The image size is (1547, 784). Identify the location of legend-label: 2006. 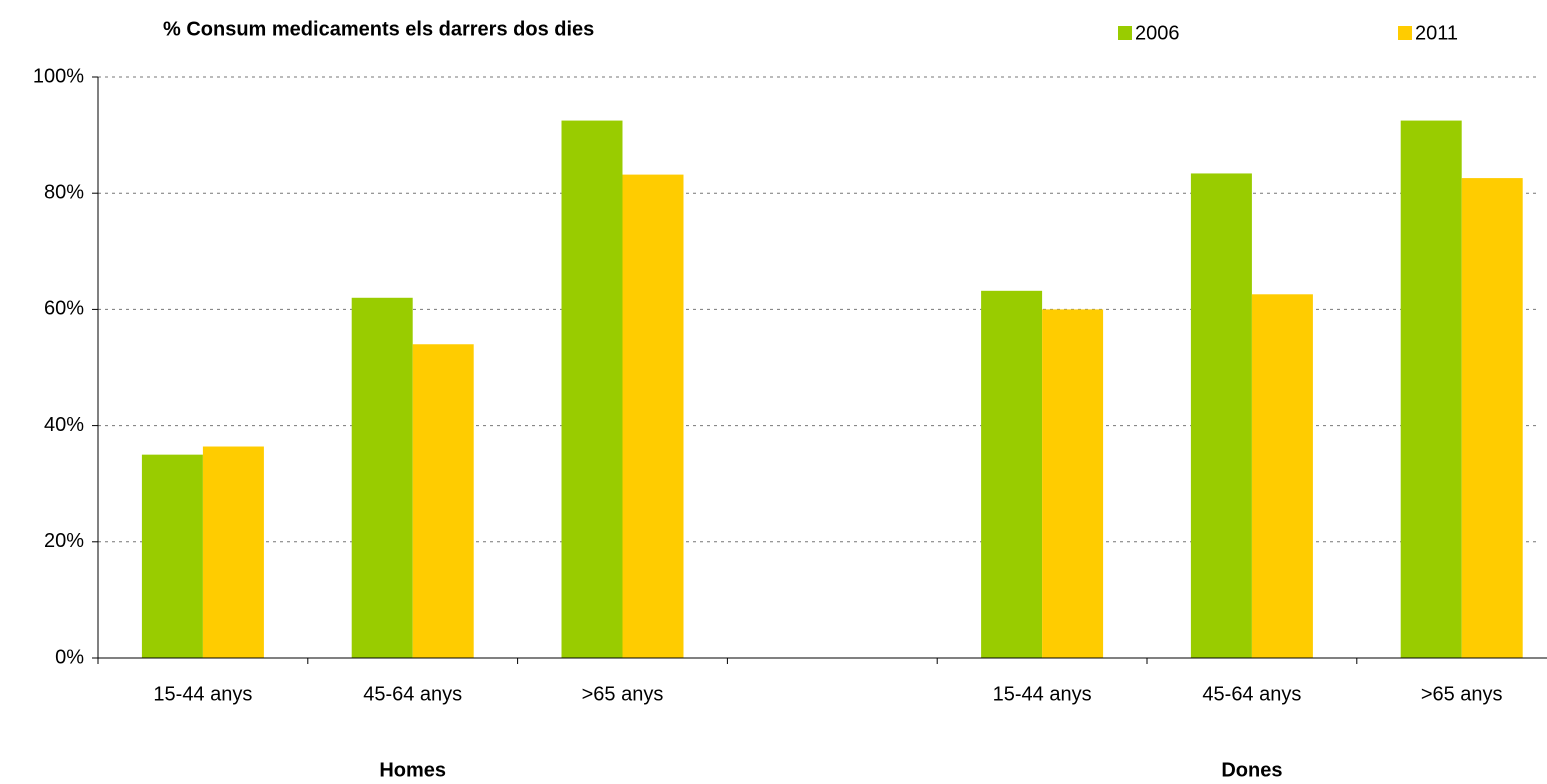
(1157, 33).